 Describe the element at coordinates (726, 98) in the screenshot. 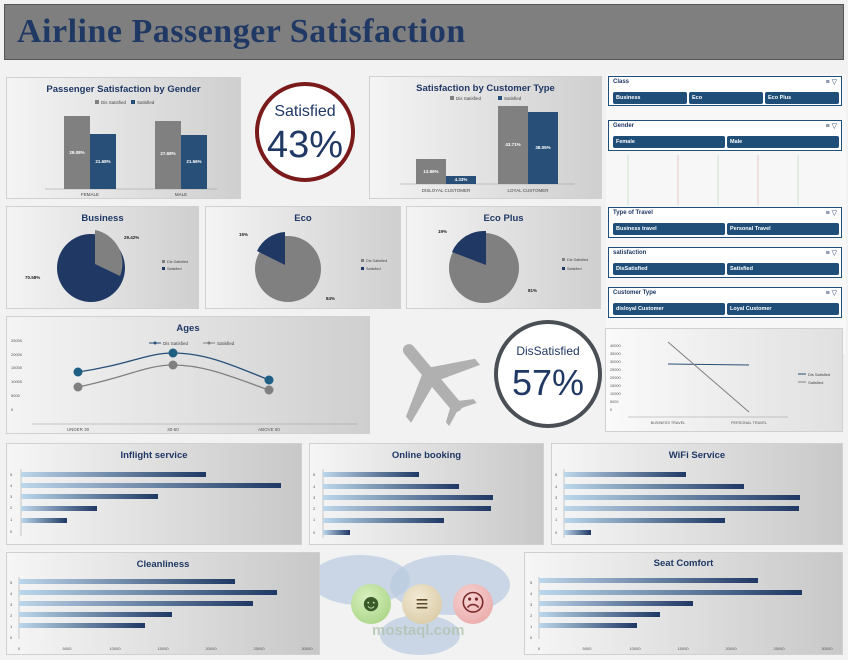

I see `slicer-class-eco: Eco` at that location.